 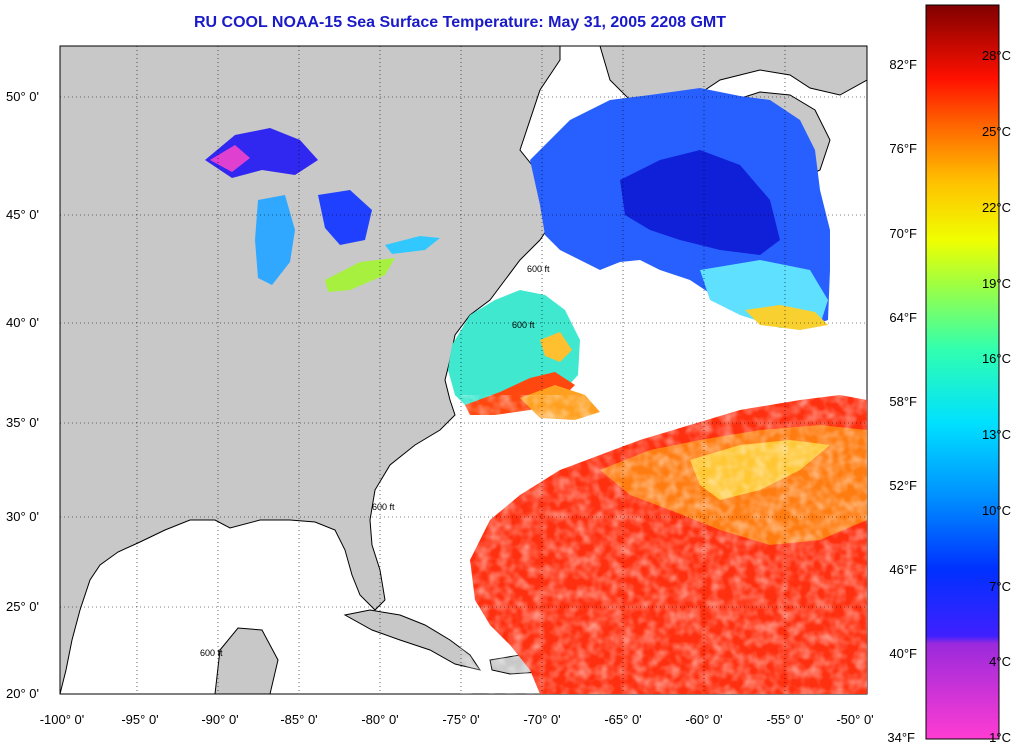 I want to click on lat-tick: 45° 0', so click(x=22, y=214).